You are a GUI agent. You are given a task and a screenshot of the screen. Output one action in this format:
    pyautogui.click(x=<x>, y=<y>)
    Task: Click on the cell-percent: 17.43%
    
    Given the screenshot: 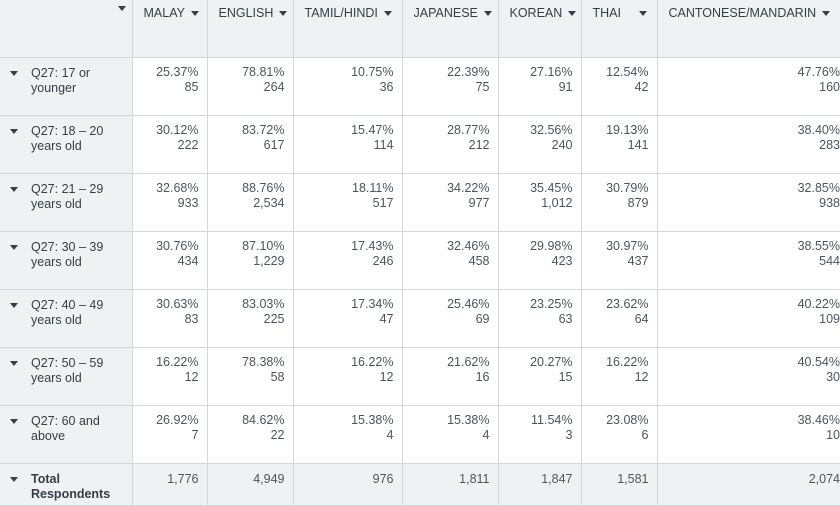 What is the action you would take?
    pyautogui.click(x=372, y=245)
    